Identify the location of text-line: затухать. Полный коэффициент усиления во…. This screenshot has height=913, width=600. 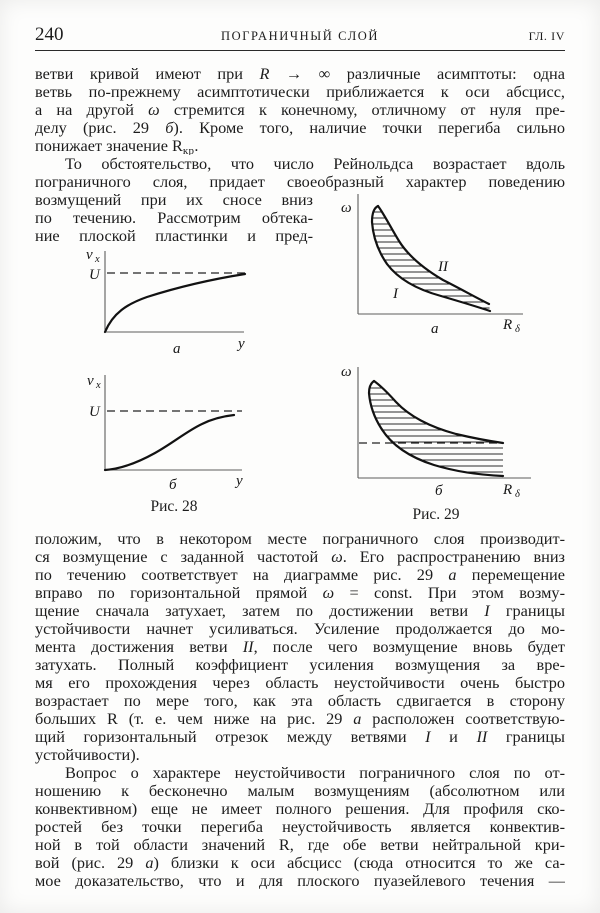
(300, 665).